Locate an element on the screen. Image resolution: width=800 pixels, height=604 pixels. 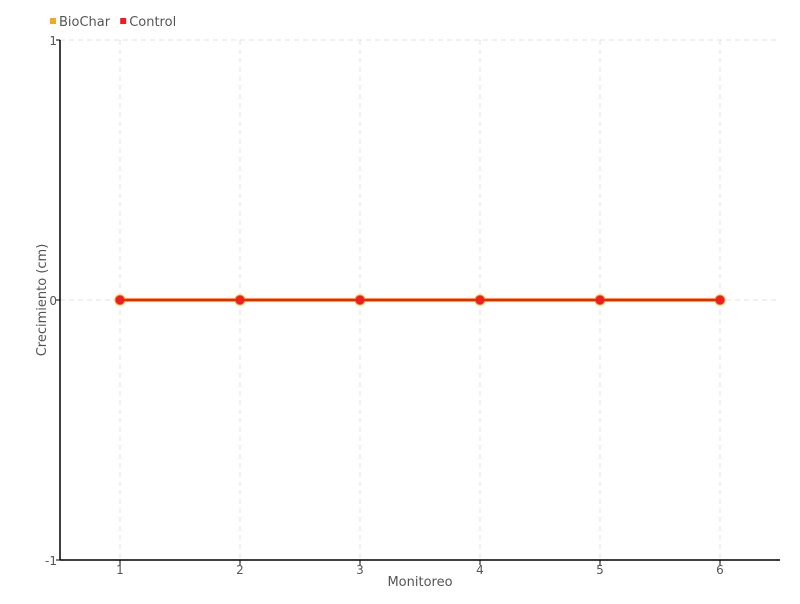
x-axis-label: Monitoreo is located at coordinates (419, 582).